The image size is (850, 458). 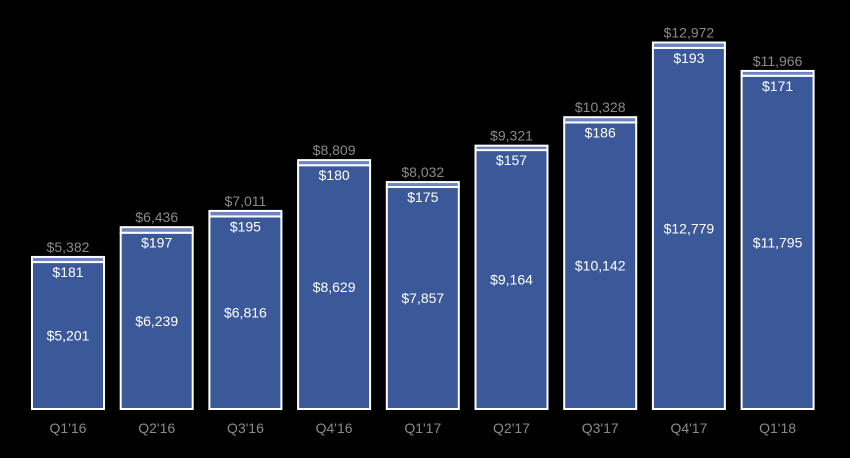 I want to click on data-label-top: $193, so click(x=688, y=58).